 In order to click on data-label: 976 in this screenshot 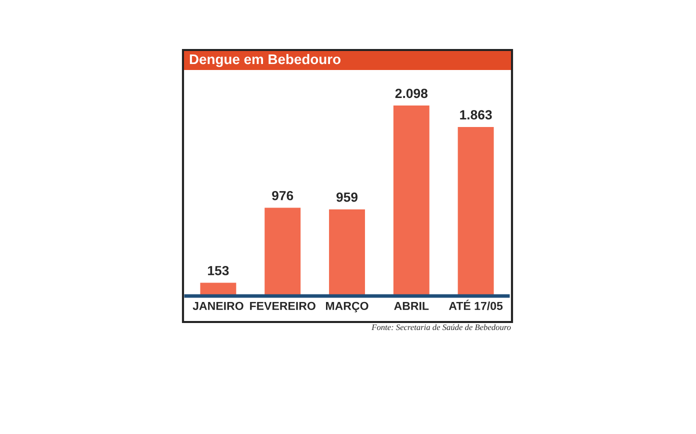, I will do `click(283, 195)`.